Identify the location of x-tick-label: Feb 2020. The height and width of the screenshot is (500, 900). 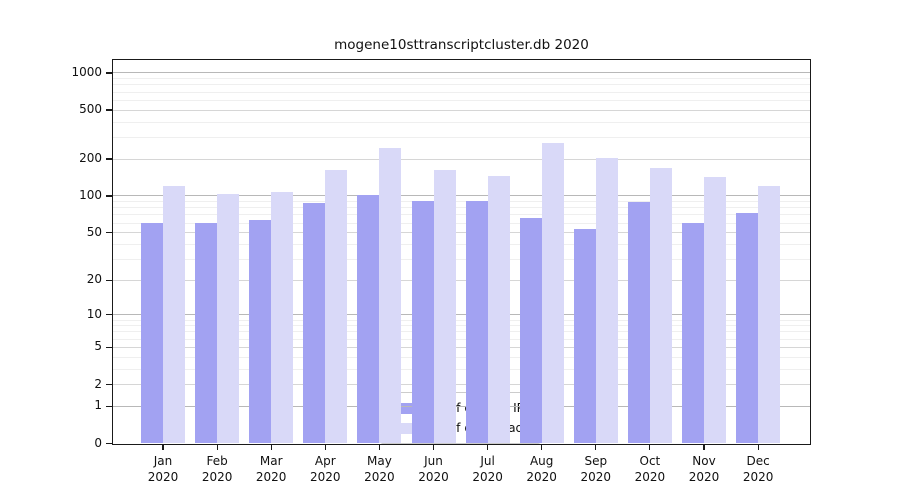
(217, 468).